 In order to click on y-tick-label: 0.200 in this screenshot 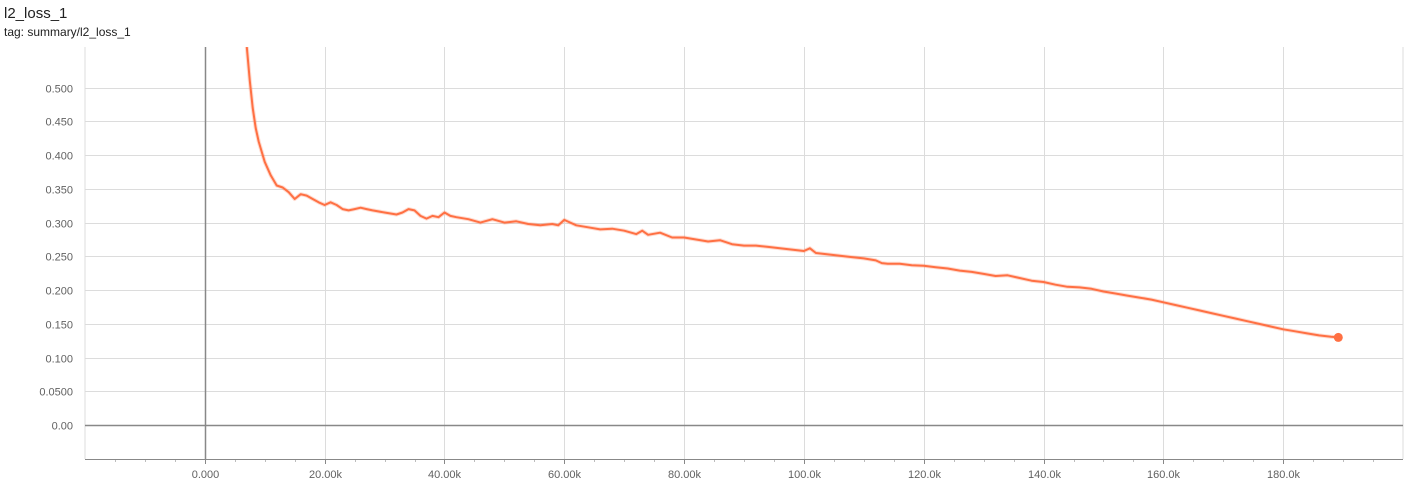, I will do `click(59, 292)`.